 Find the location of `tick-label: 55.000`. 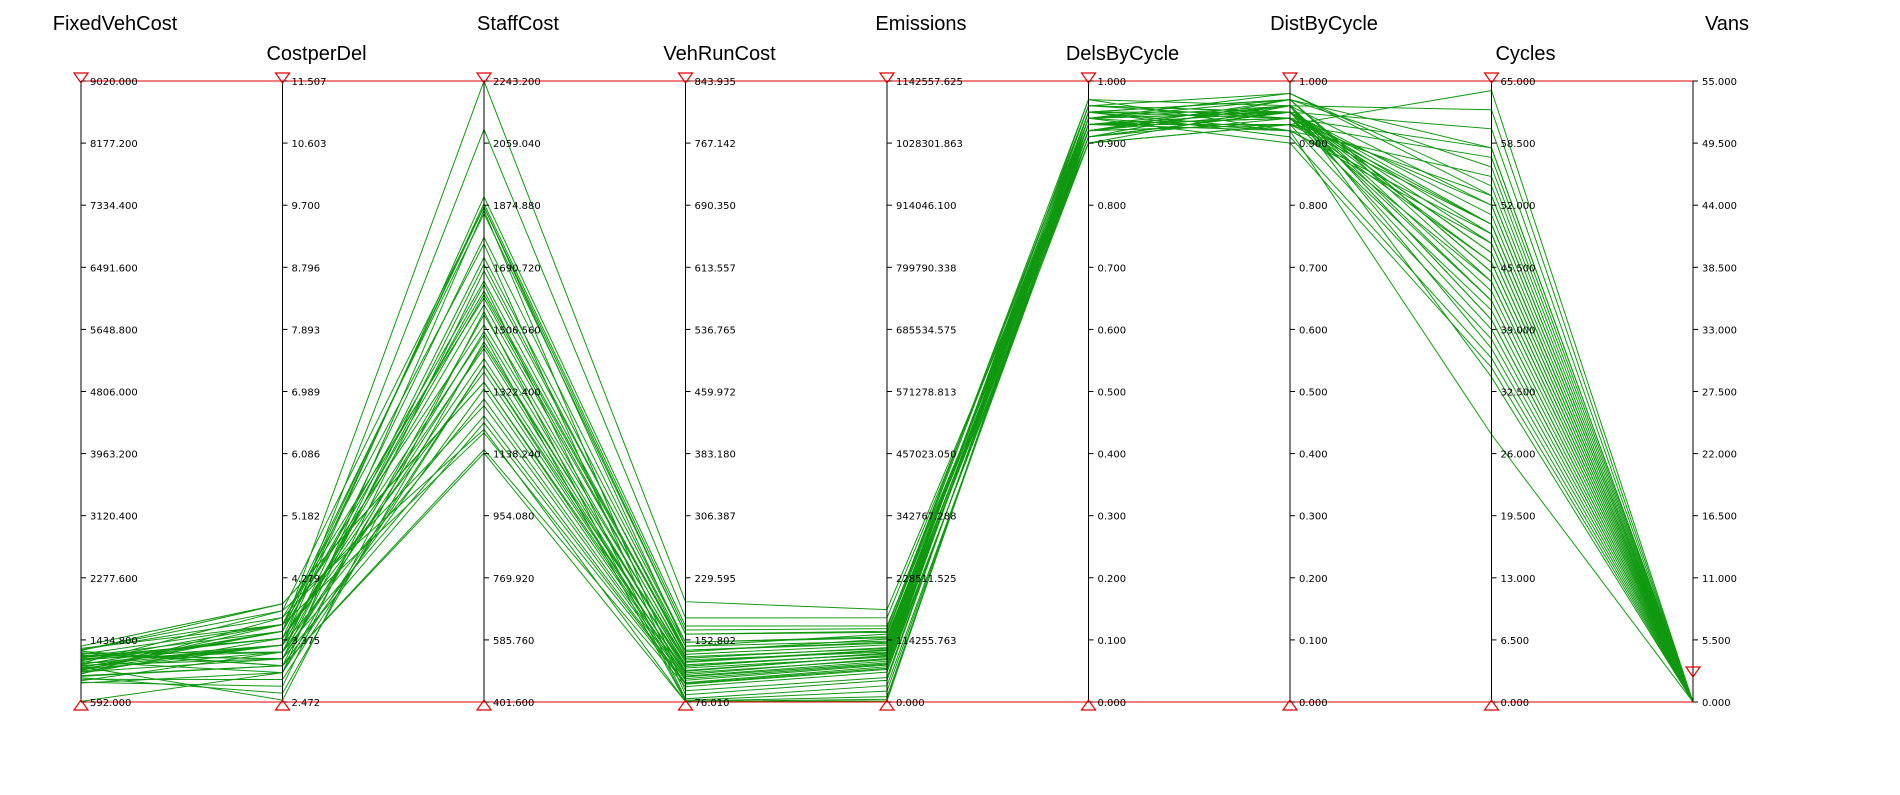

tick-label: 55.000 is located at coordinates (1719, 82).